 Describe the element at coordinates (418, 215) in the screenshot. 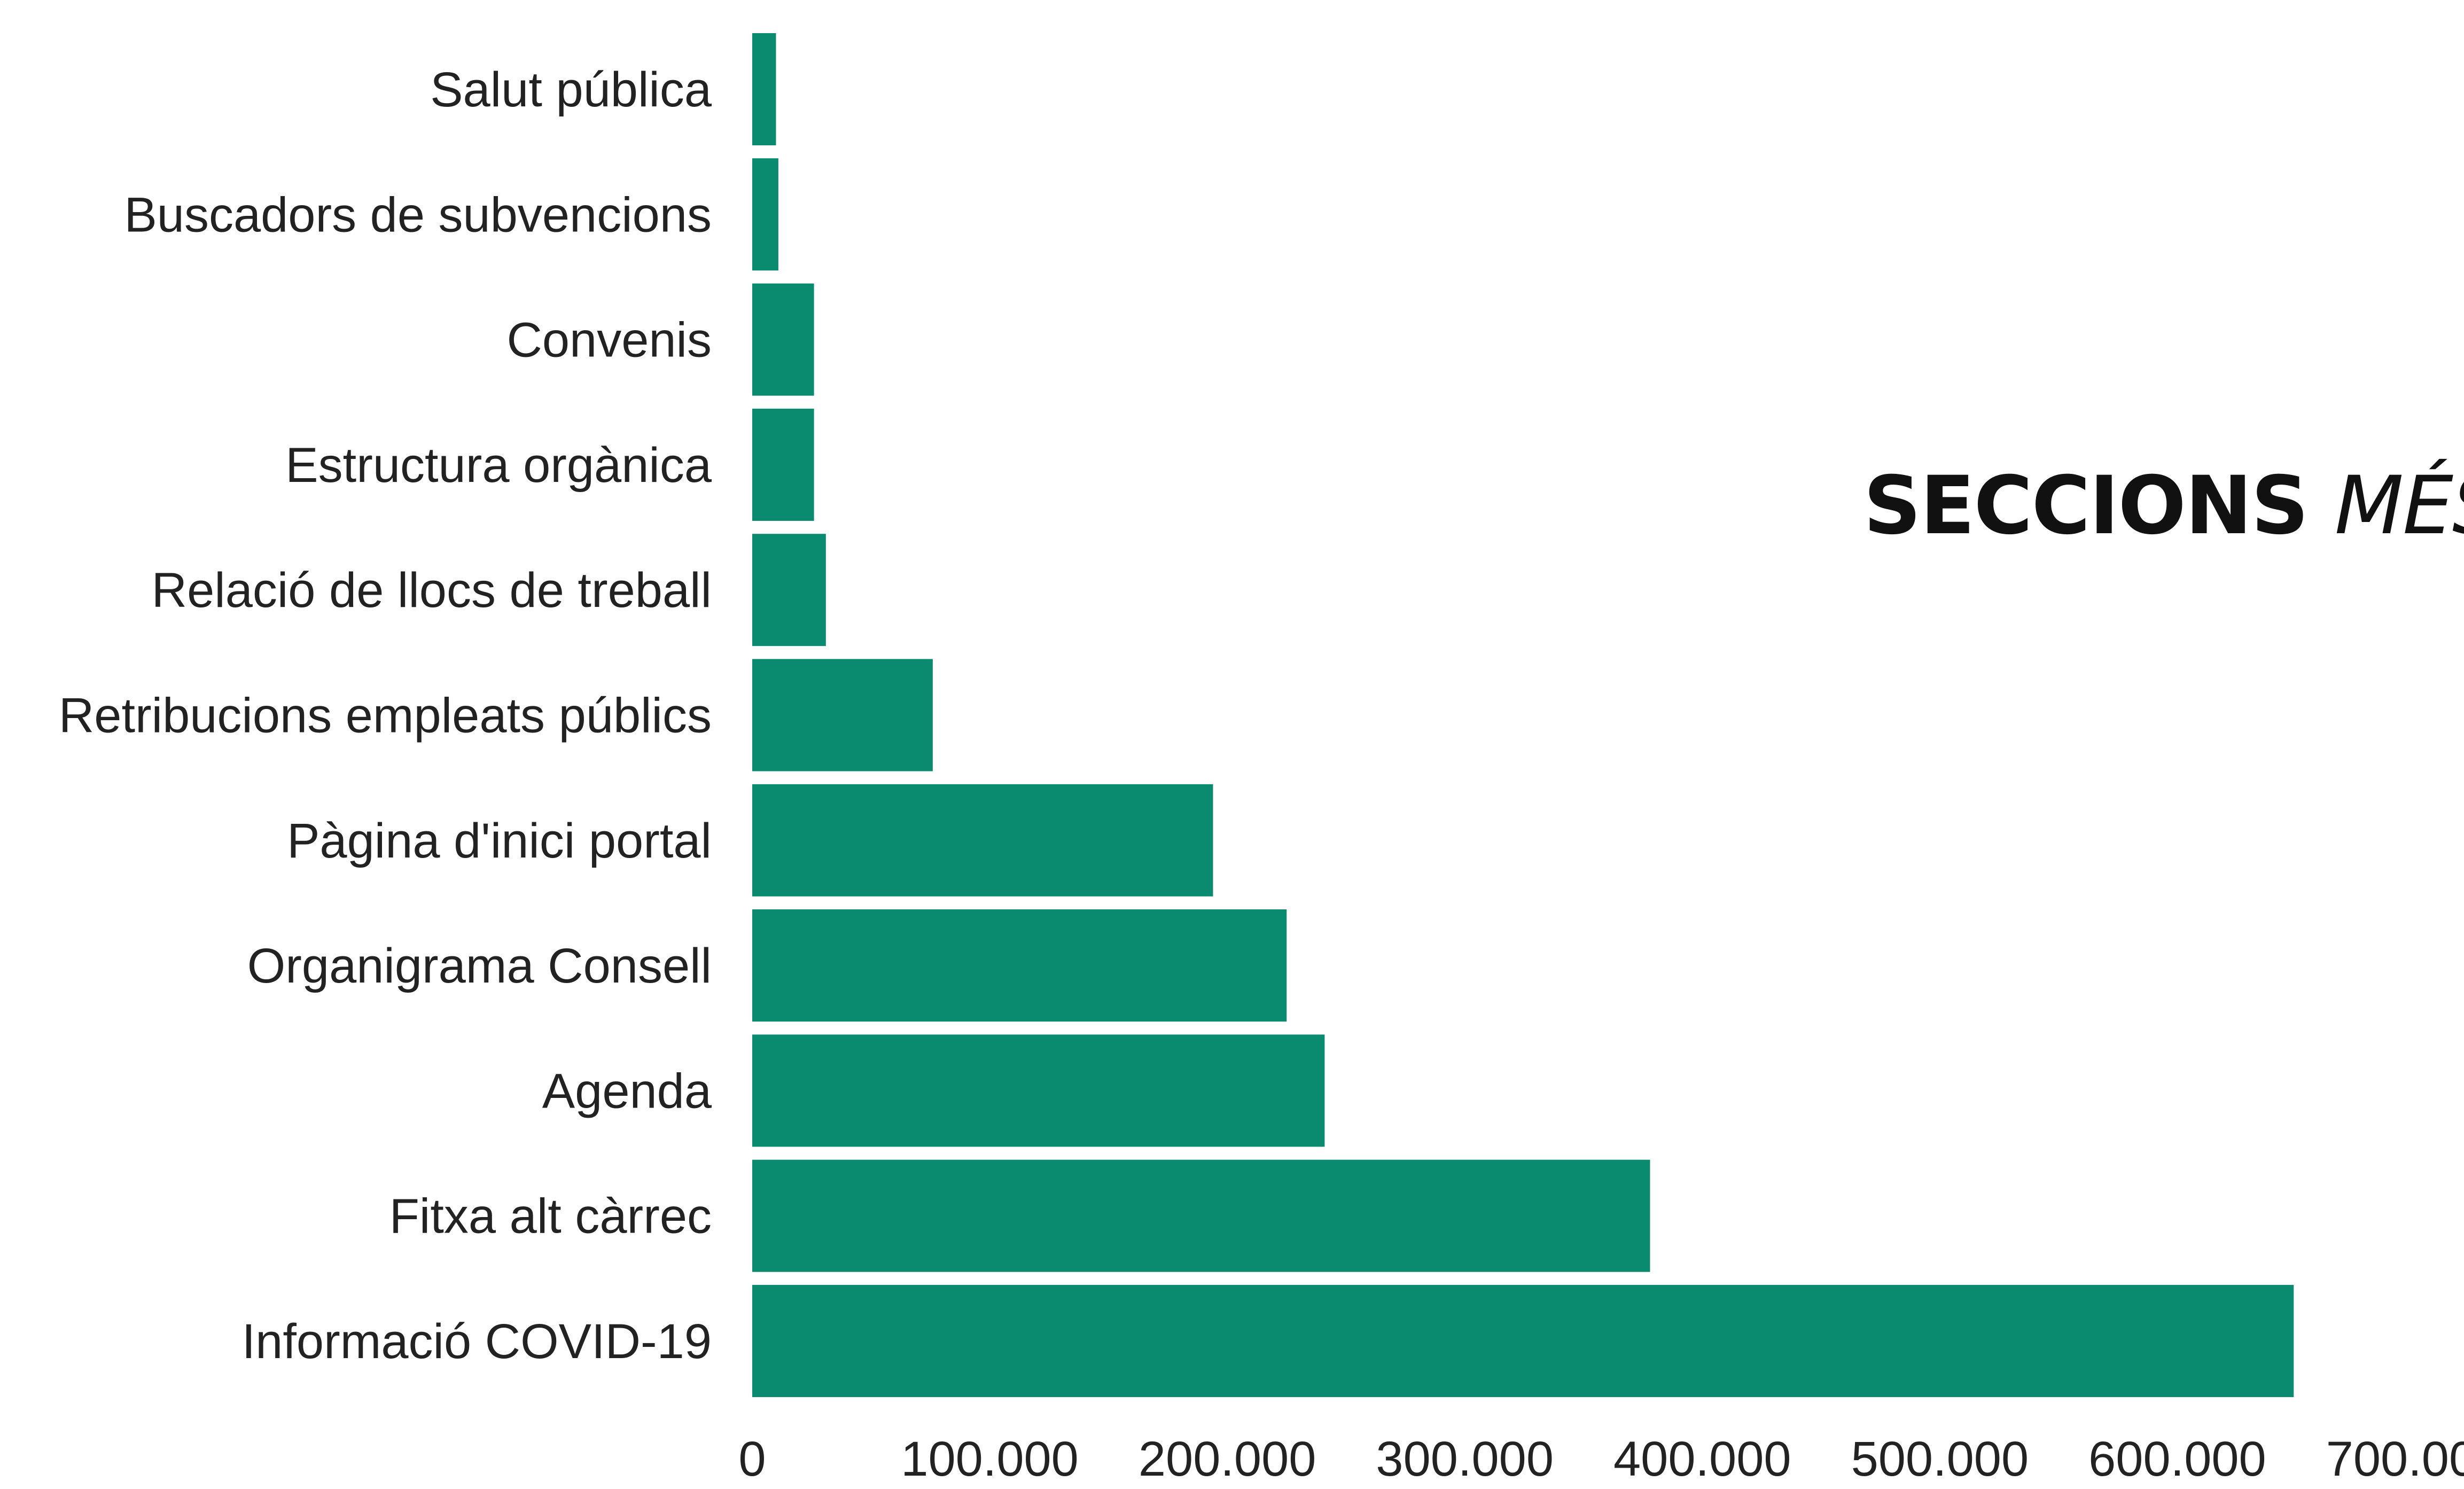

I see `category-label: Buscadors de subvencions` at that location.